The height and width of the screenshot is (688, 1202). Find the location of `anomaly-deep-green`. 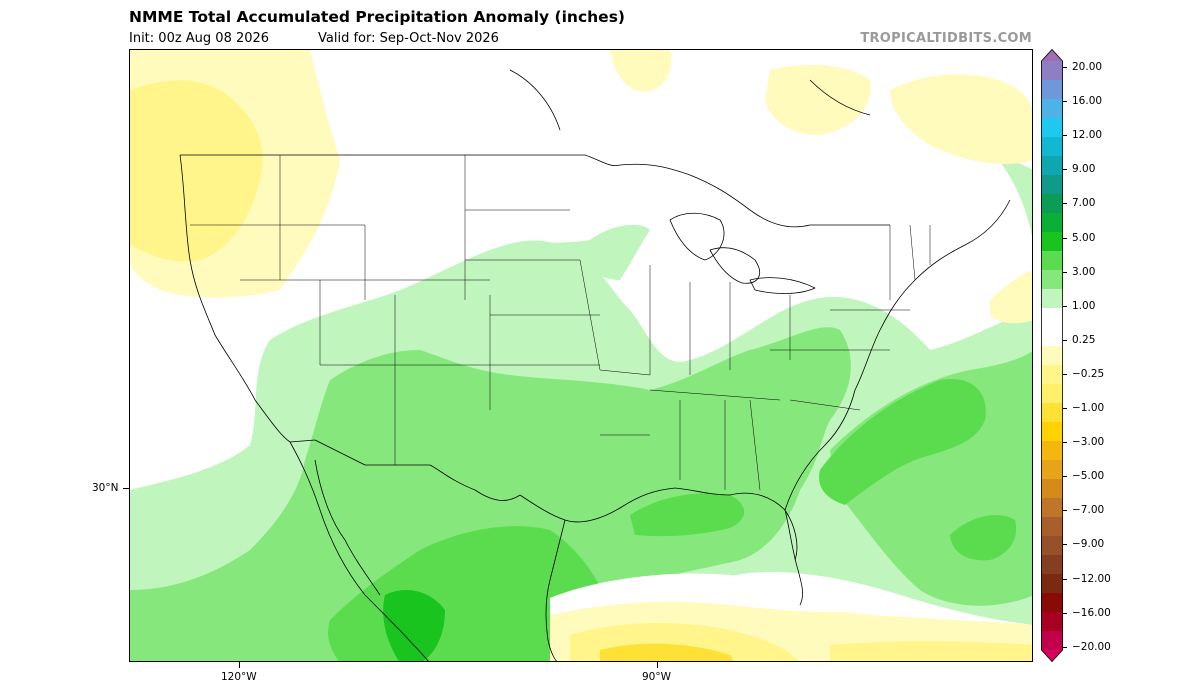

anomaly-deep-green is located at coordinates (414, 625).